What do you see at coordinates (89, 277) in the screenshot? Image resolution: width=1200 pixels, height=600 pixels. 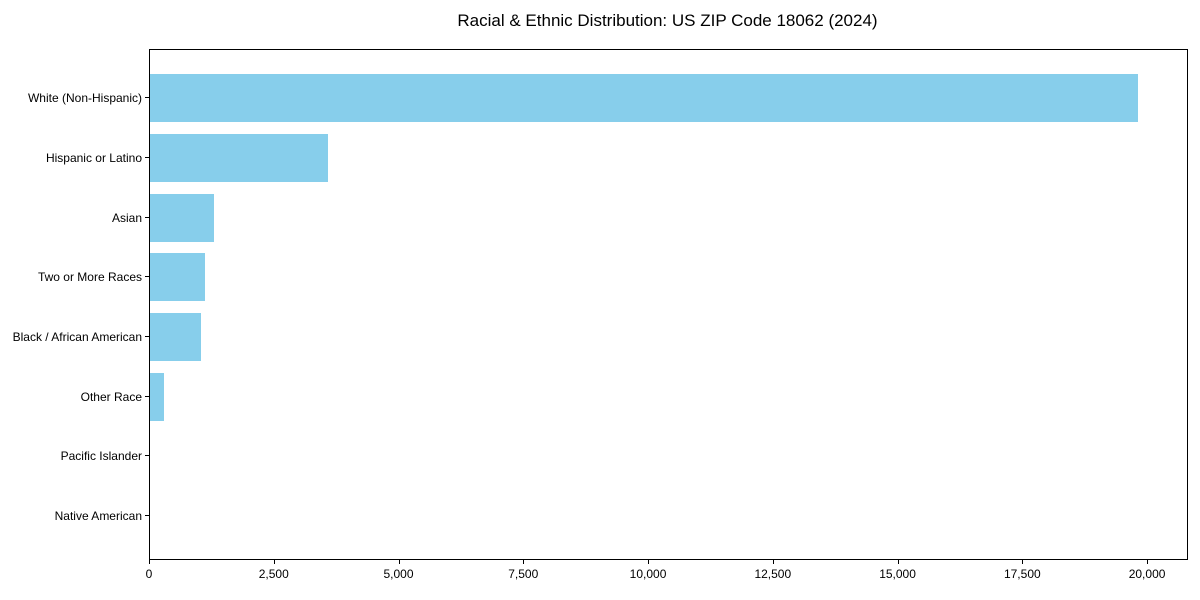 I see `y-tick-label-two-or-more-races: Two or More Races` at bounding box center [89, 277].